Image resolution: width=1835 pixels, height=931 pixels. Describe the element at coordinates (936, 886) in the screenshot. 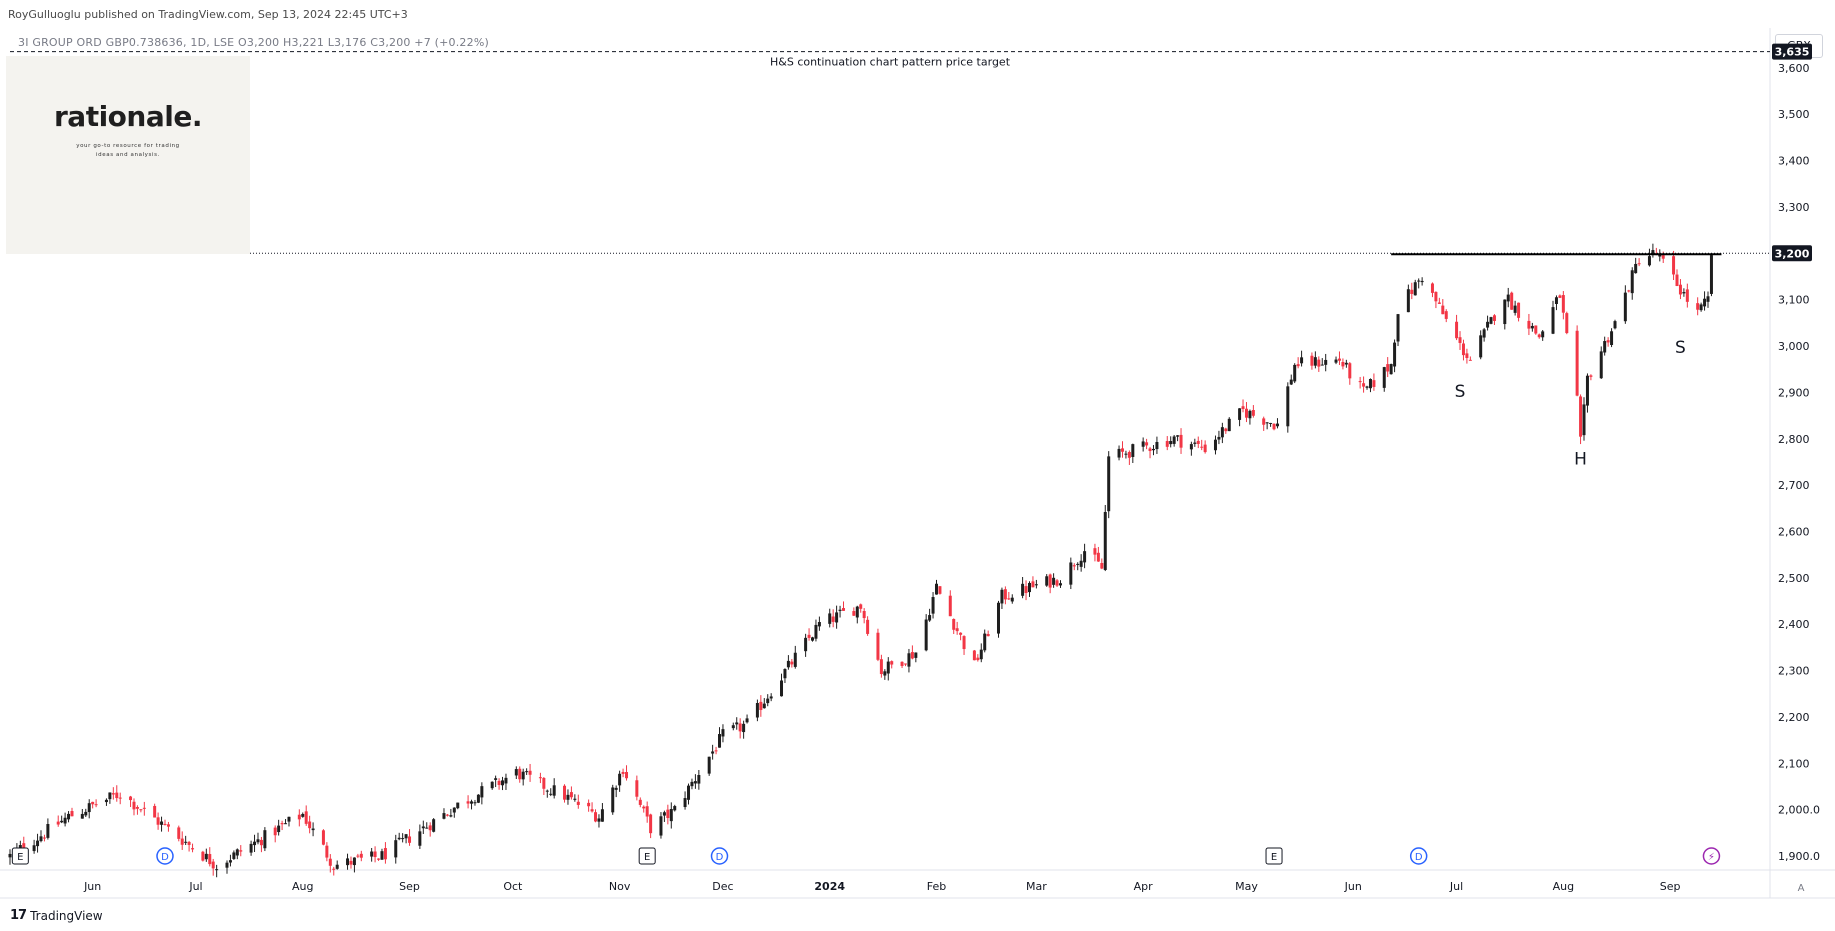

I see `x-tick-label: Feb` at that location.